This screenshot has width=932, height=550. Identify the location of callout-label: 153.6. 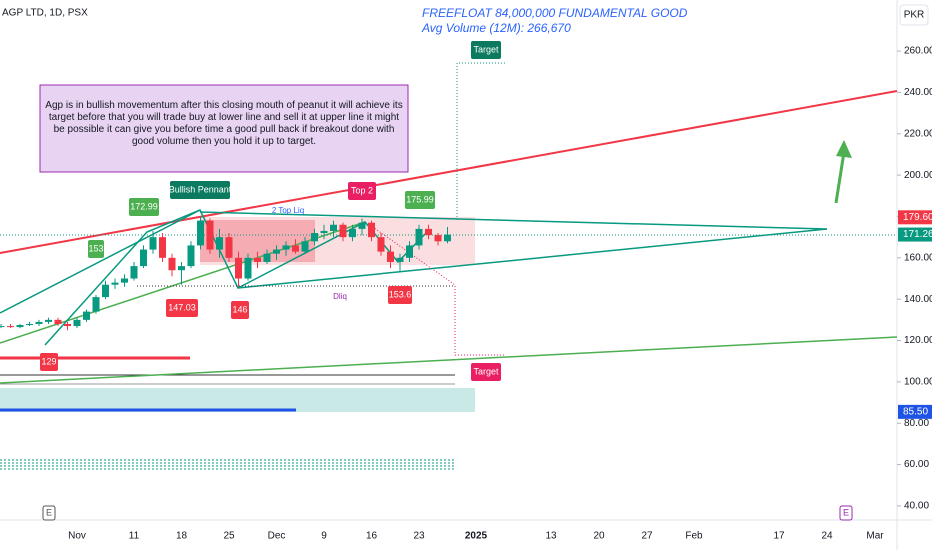
(400, 294).